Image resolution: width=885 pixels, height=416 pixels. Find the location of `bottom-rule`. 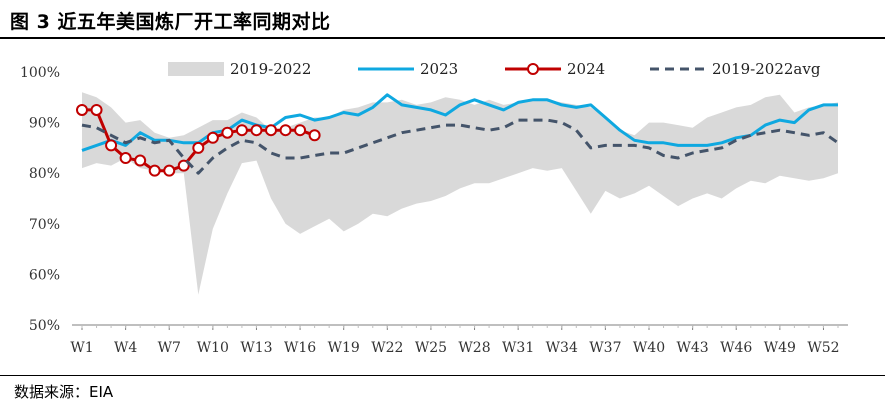

bottom-rule is located at coordinates (442, 375).